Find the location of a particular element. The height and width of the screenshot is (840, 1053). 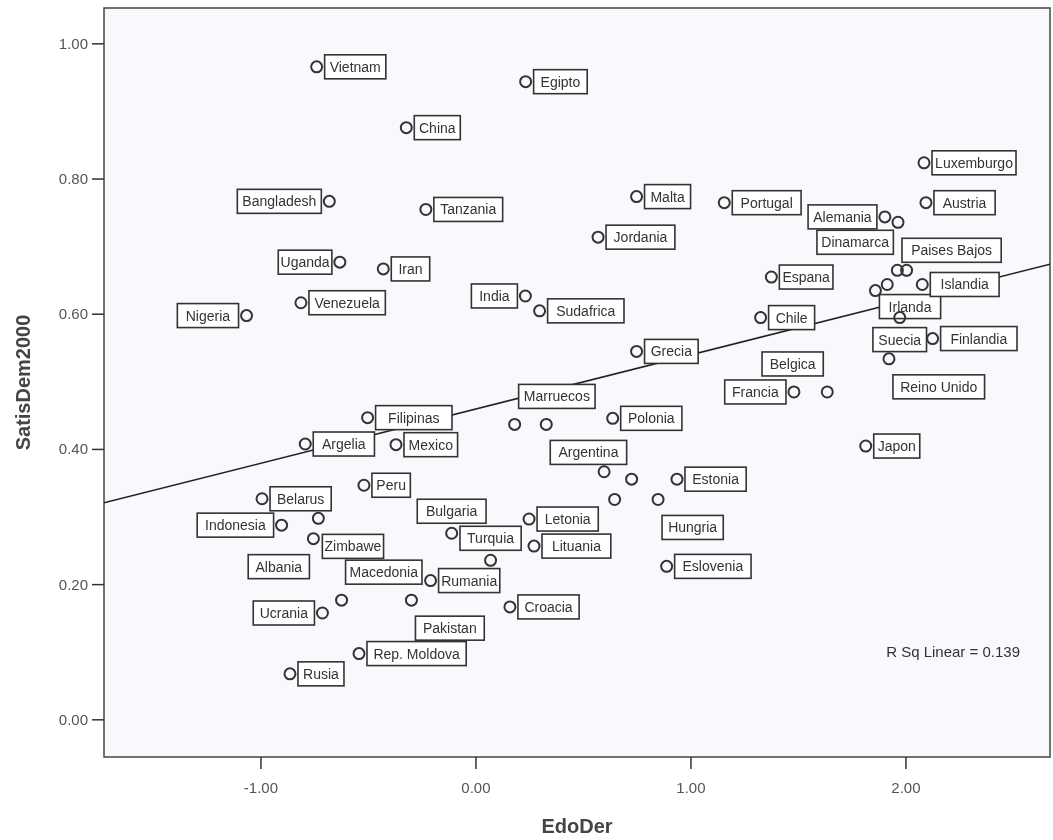

annotation: Ucrania is located at coordinates (284, 613).